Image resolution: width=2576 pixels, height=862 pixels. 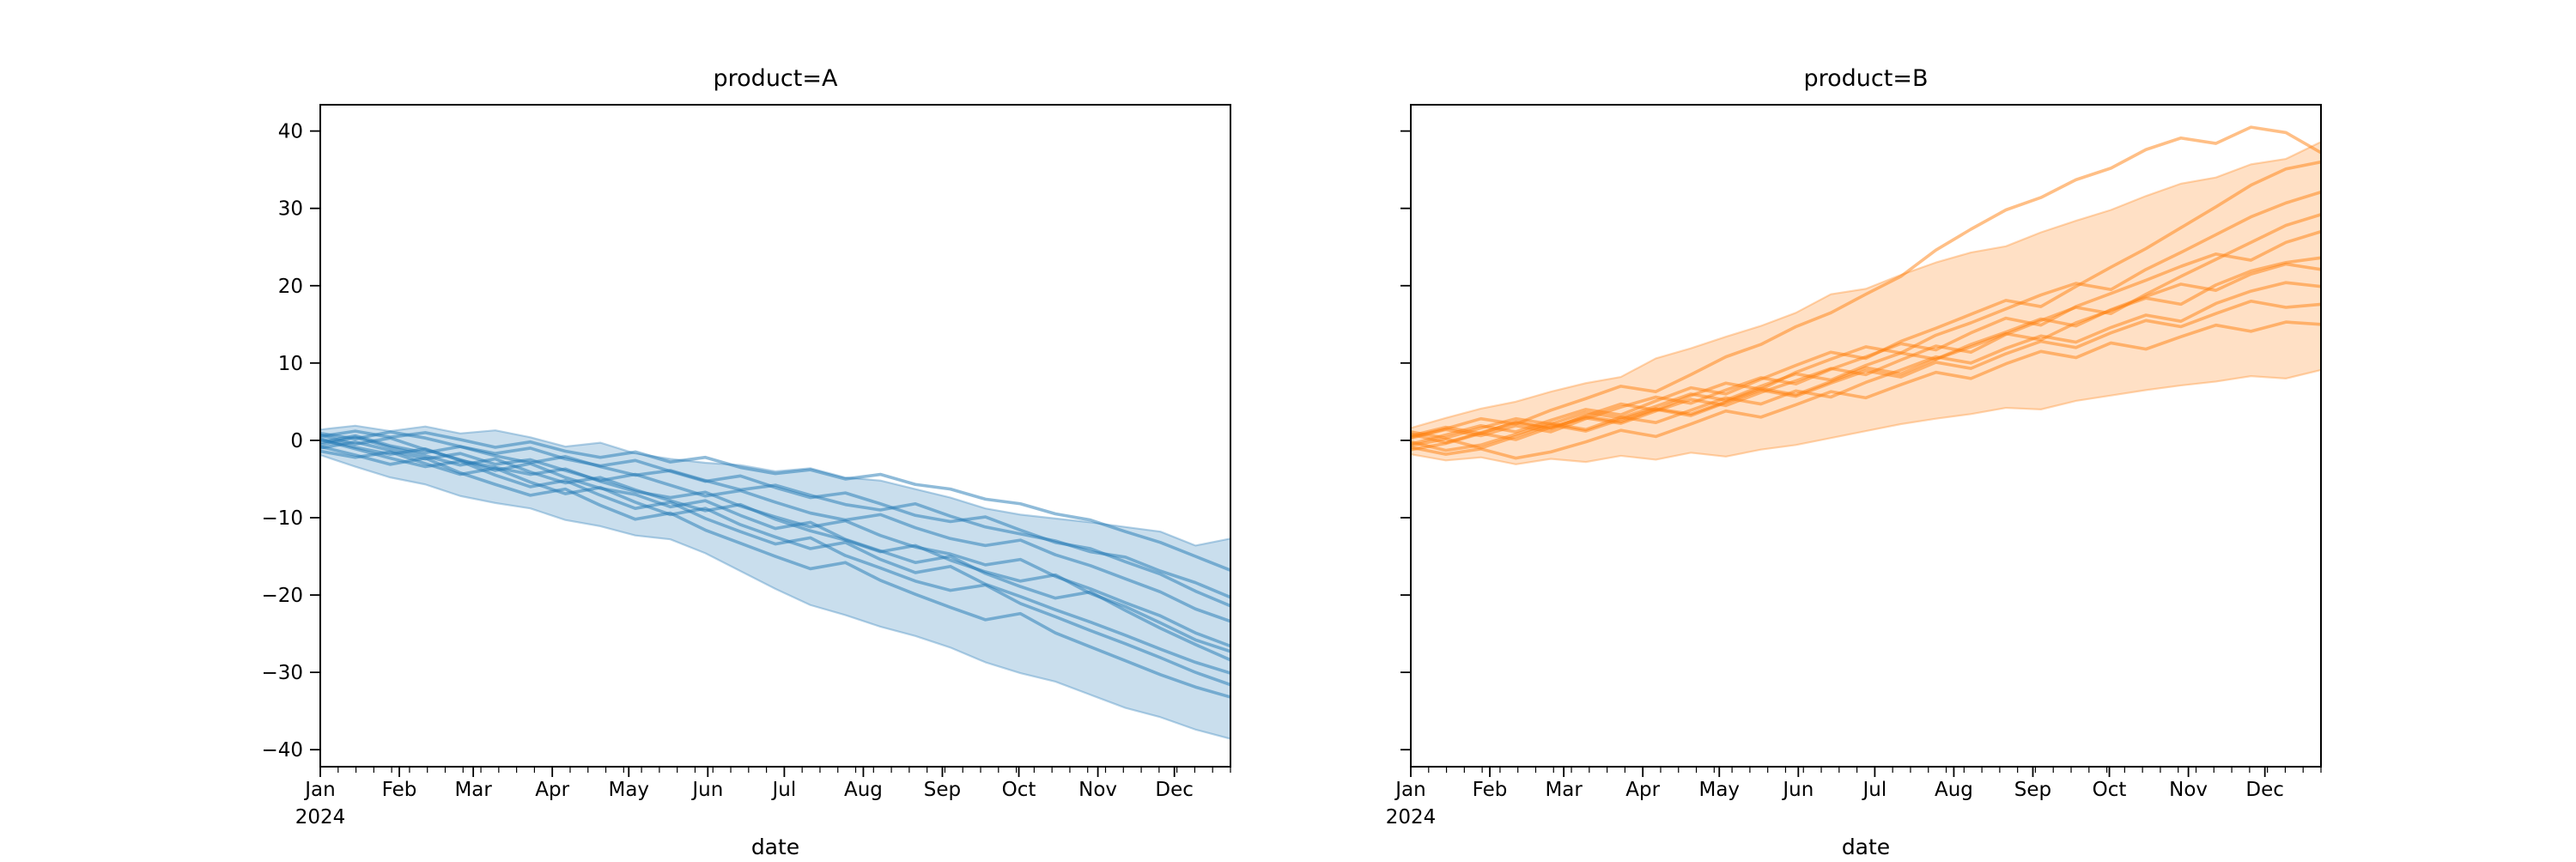 What do you see at coordinates (1866, 847) in the screenshot?
I see `panel-b-xlabel: date` at bounding box center [1866, 847].